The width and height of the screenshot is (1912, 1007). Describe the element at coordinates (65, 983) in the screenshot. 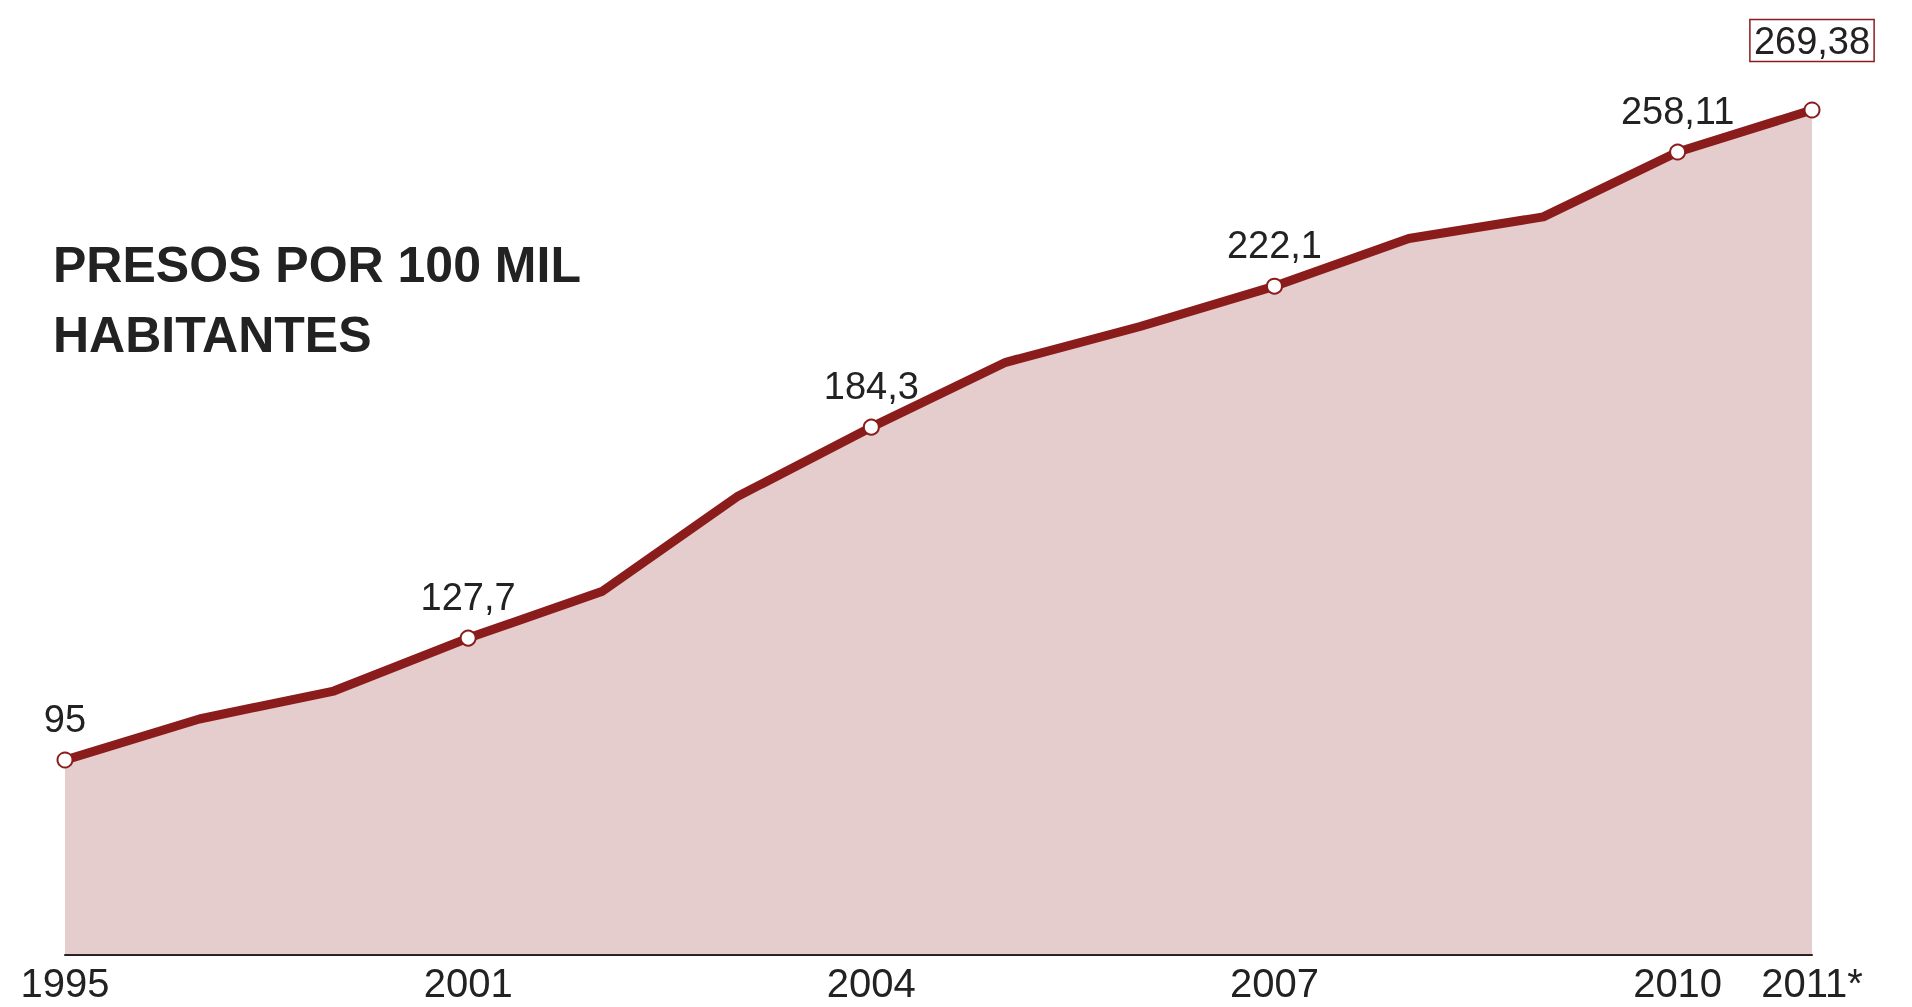

I see `x-tick-label: 1995` at that location.